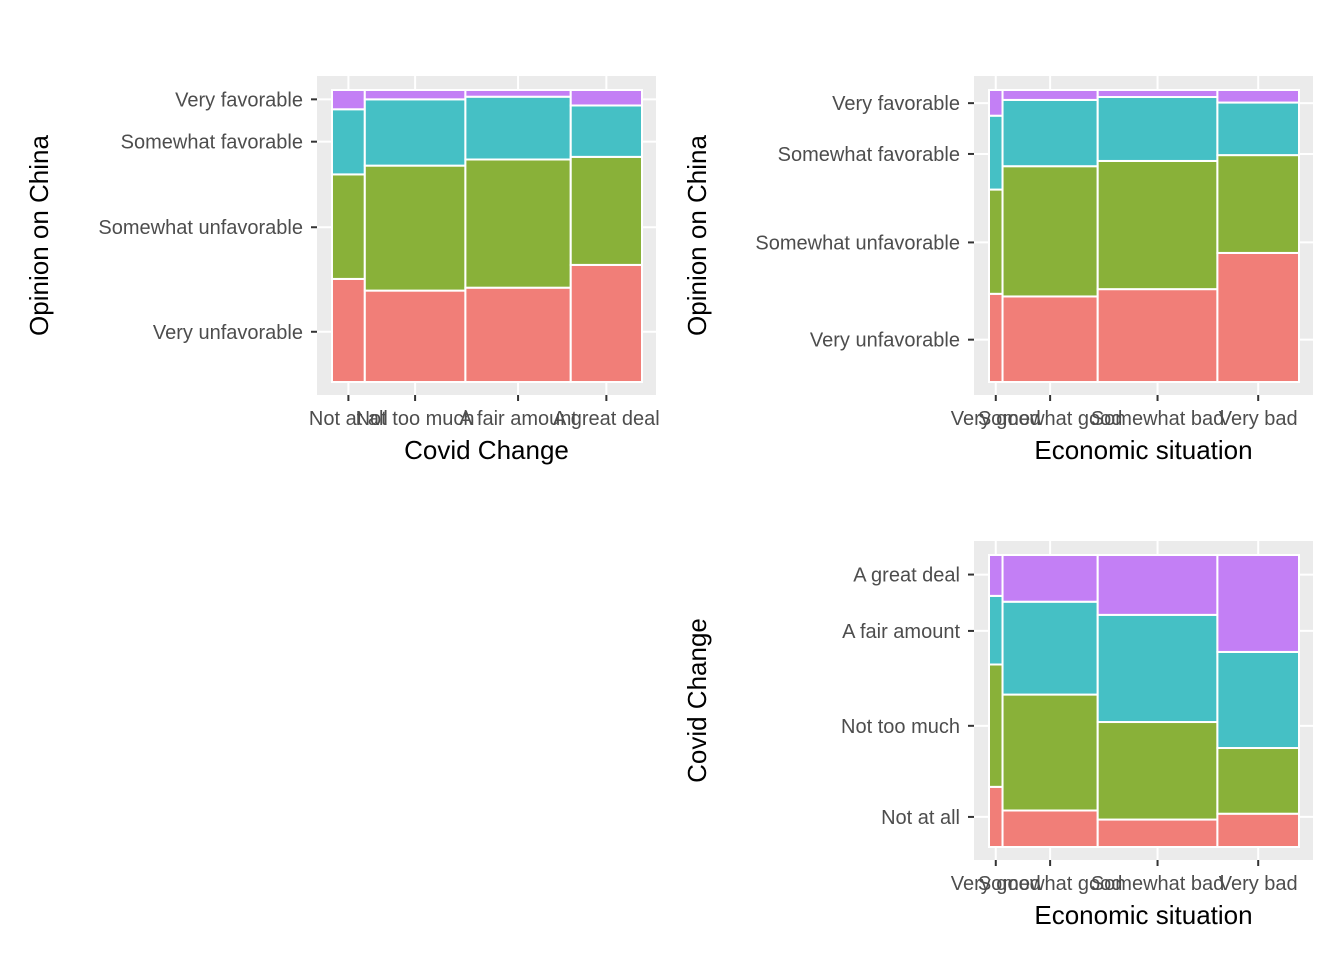 The height and width of the screenshot is (960, 1344). I want to click on mosaic-tile-not-too-much-very-unfavorable, so click(415, 336).